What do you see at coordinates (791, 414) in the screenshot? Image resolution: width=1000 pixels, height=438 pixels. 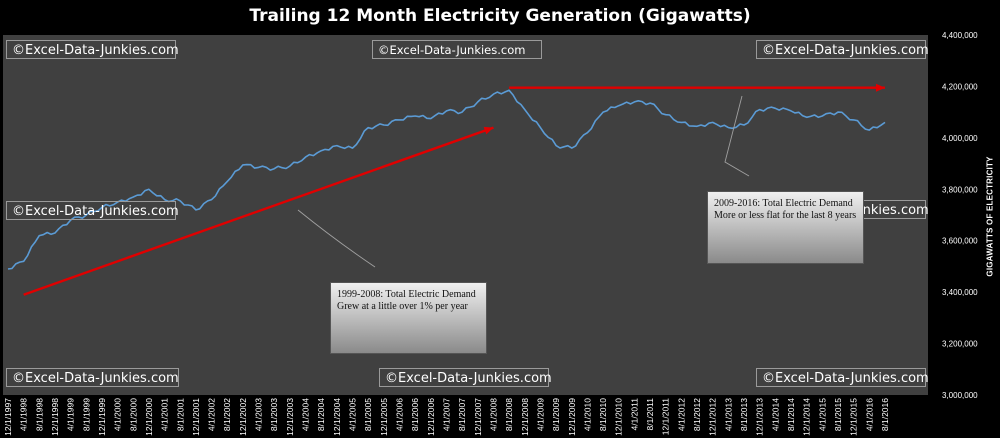 I see `x-tick-label: 8/1/2014` at bounding box center [791, 414].